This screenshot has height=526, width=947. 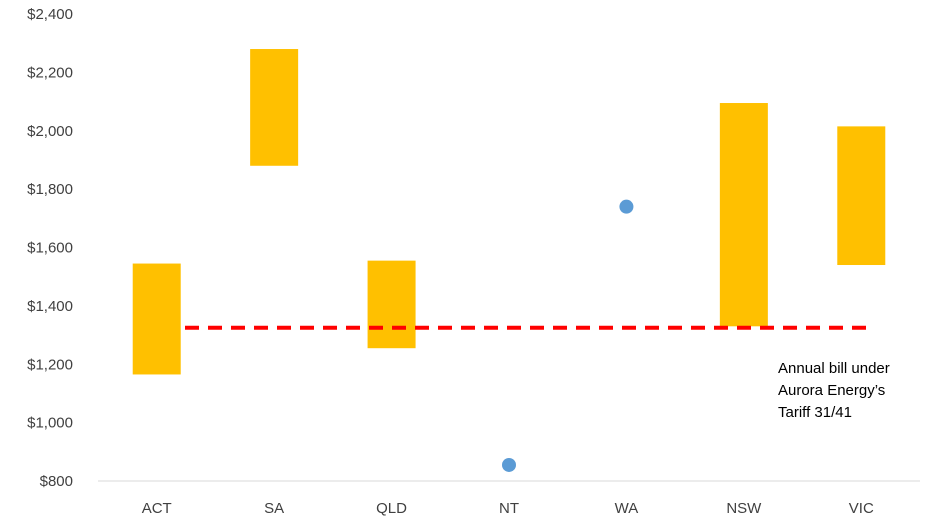 I want to click on x-tick-label: NSW, so click(x=744, y=508).